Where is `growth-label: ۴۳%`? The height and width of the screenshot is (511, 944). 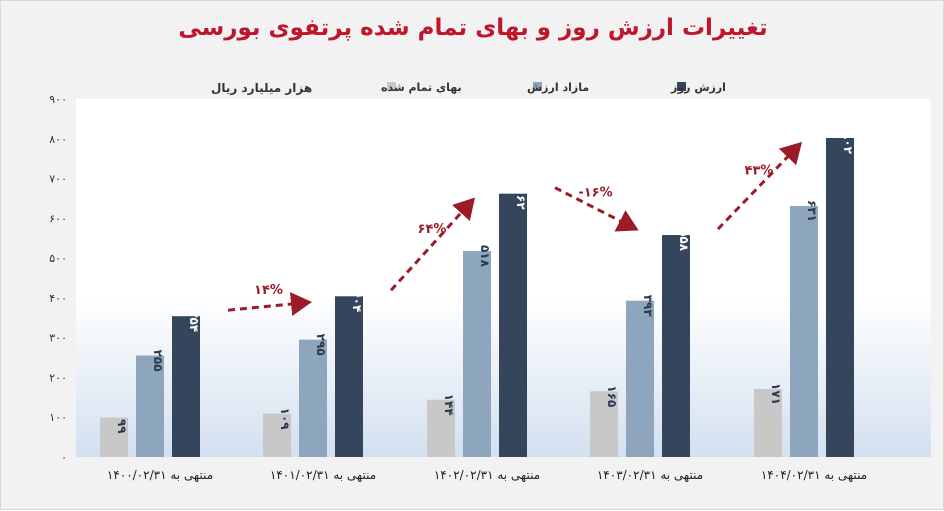 growth-label: ۴۳% is located at coordinates (759, 171).